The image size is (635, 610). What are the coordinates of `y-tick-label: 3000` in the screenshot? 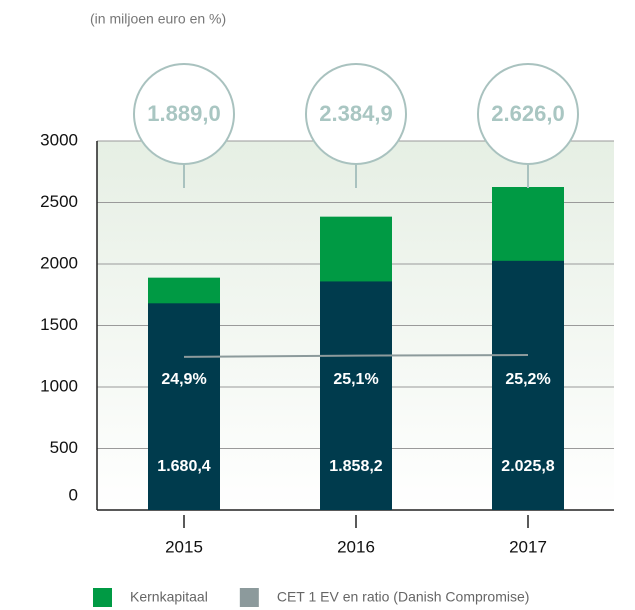 It's located at (59, 139).